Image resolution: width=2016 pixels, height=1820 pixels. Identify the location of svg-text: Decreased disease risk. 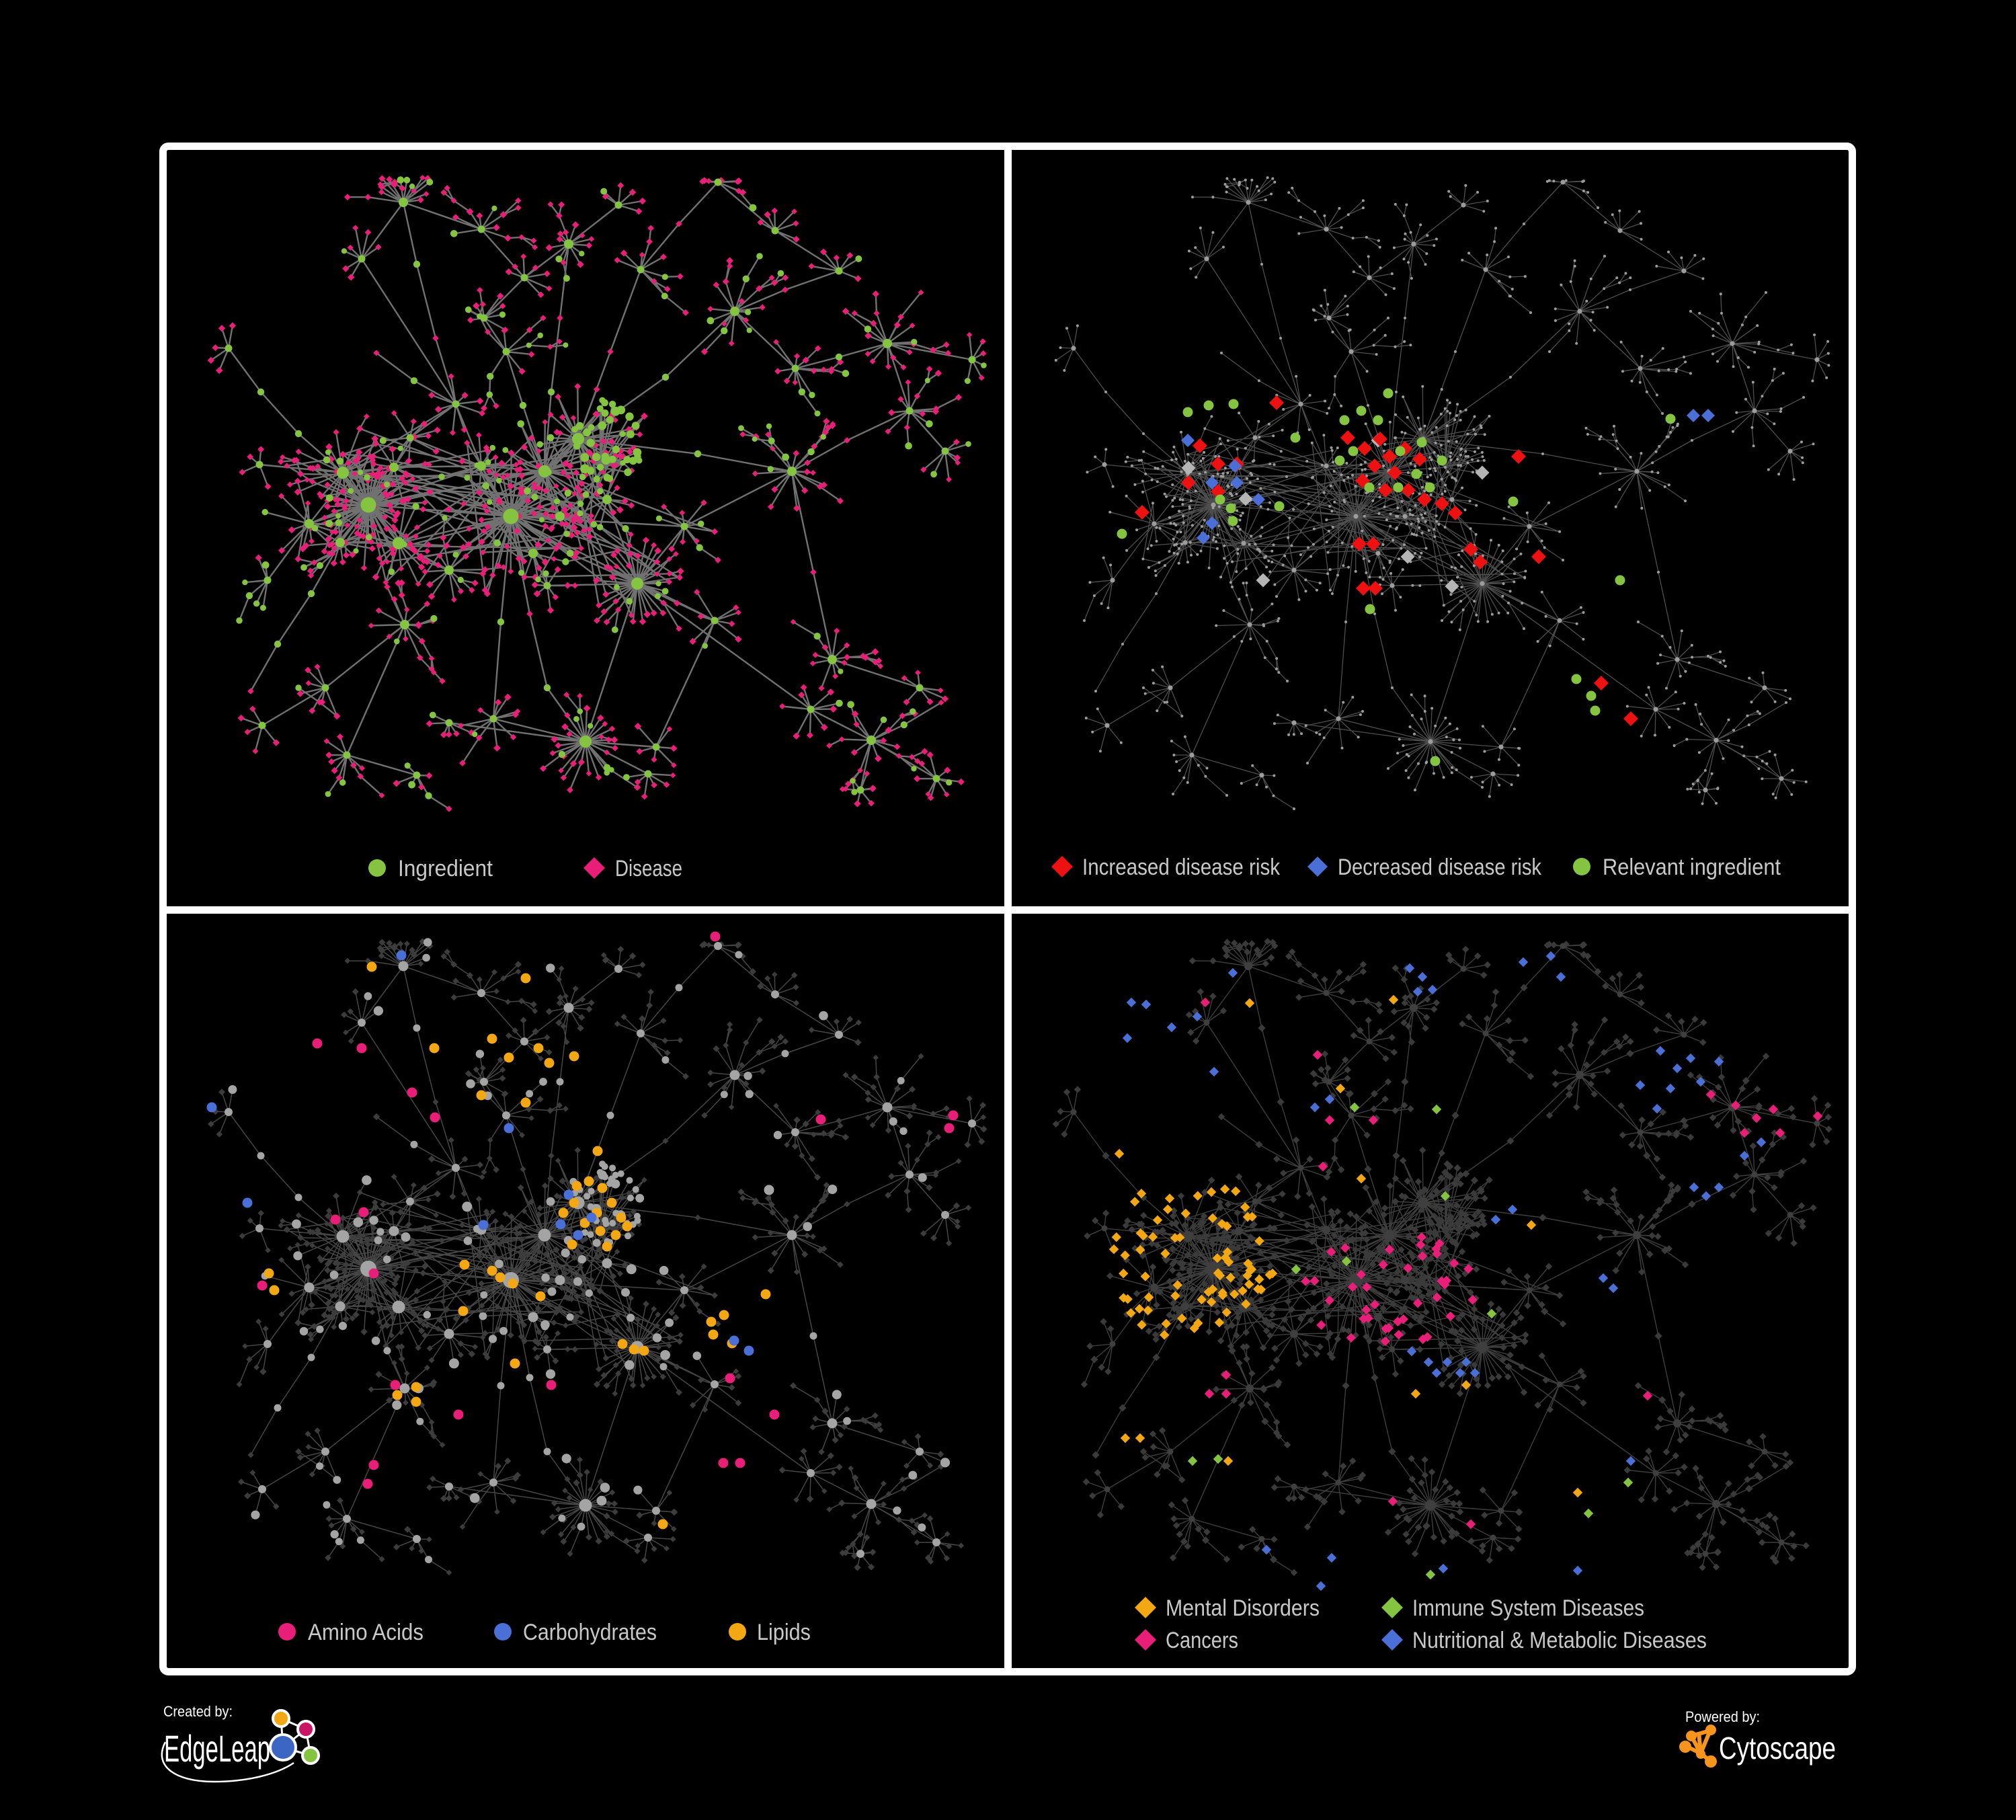
(1440, 867).